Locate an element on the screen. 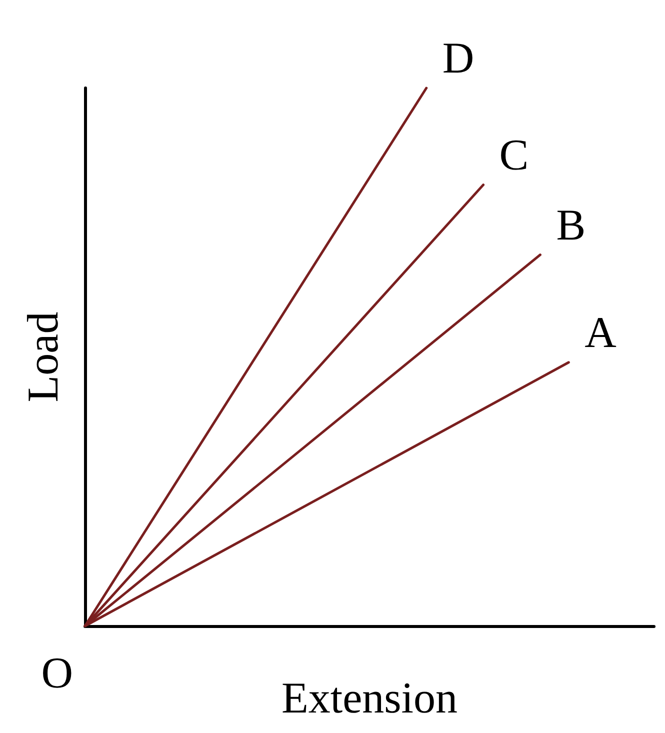 The image size is (665, 733). series-label: D is located at coordinates (458, 58).